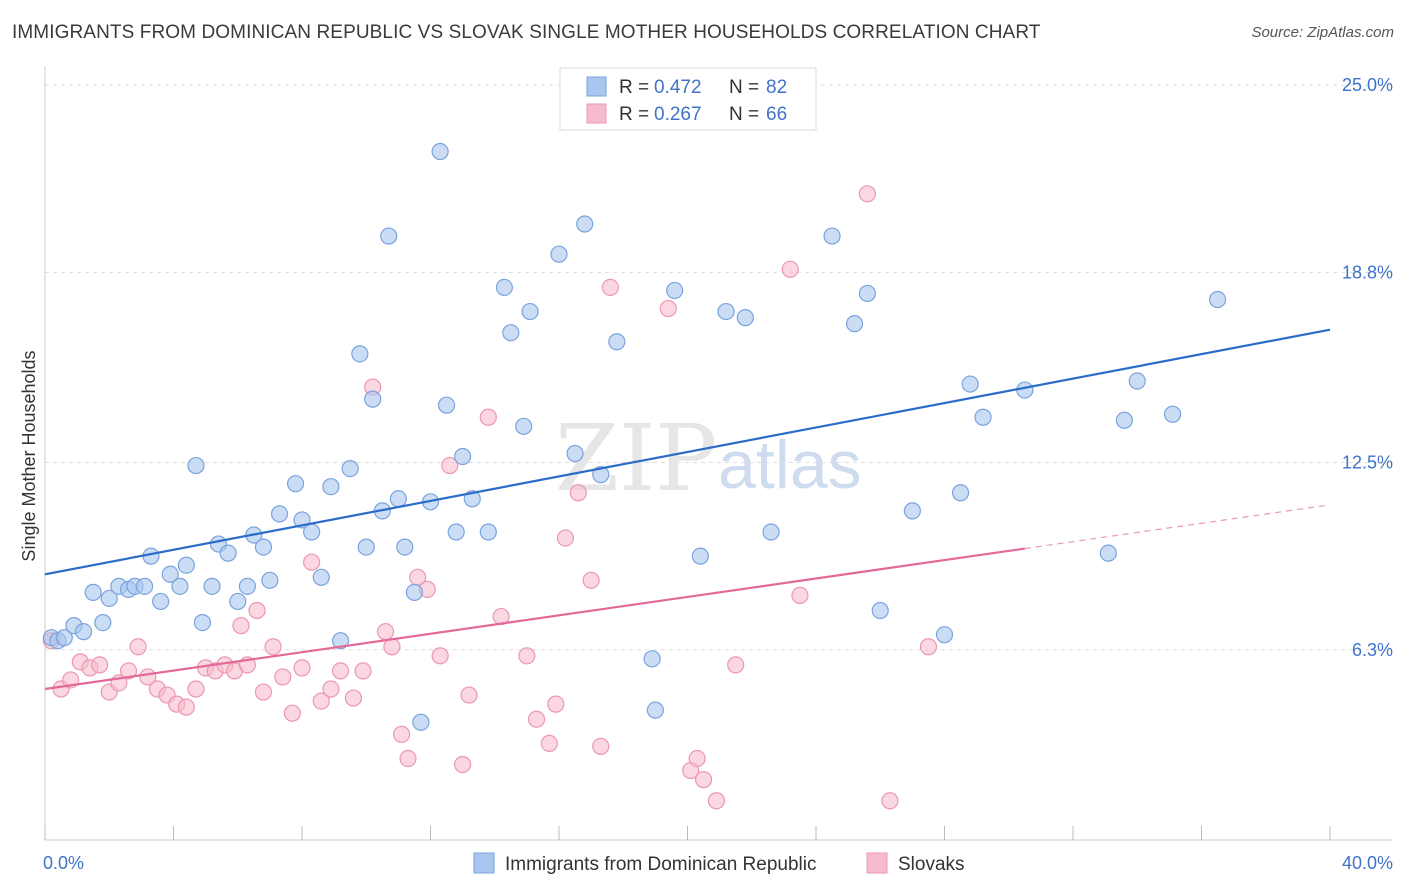 This screenshot has width=1406, height=892. What do you see at coordinates (678, 87) in the screenshot?
I see `legend-r-value-blue: 0.472` at bounding box center [678, 87].